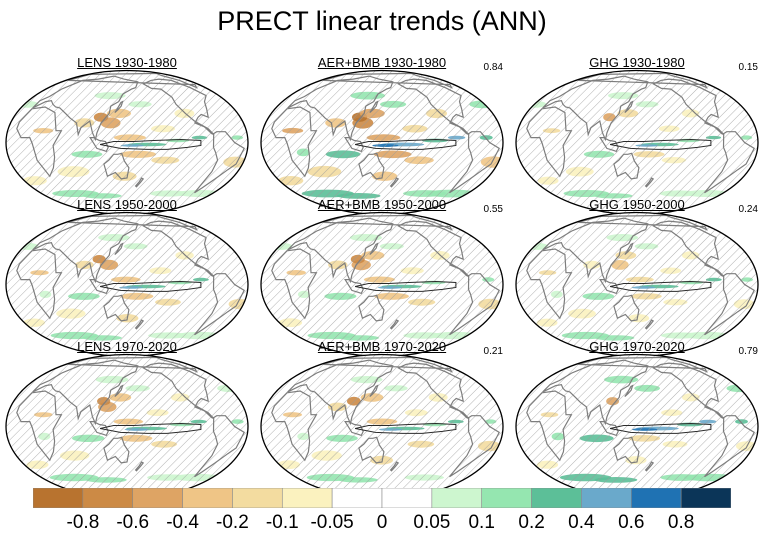 The image size is (764, 540). I want to click on panel-title: LENS 1950-2000, so click(127, 204).